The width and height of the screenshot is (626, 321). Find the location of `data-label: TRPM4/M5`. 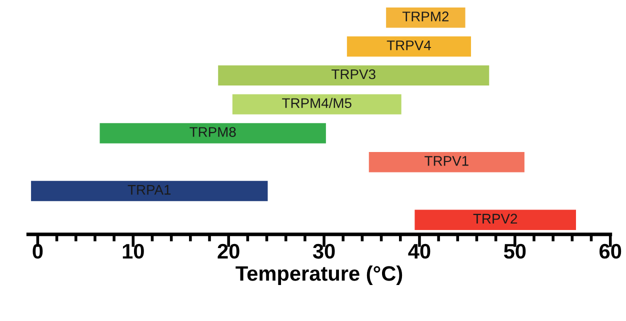

data-label: TRPM4/M5 is located at coordinates (317, 103).